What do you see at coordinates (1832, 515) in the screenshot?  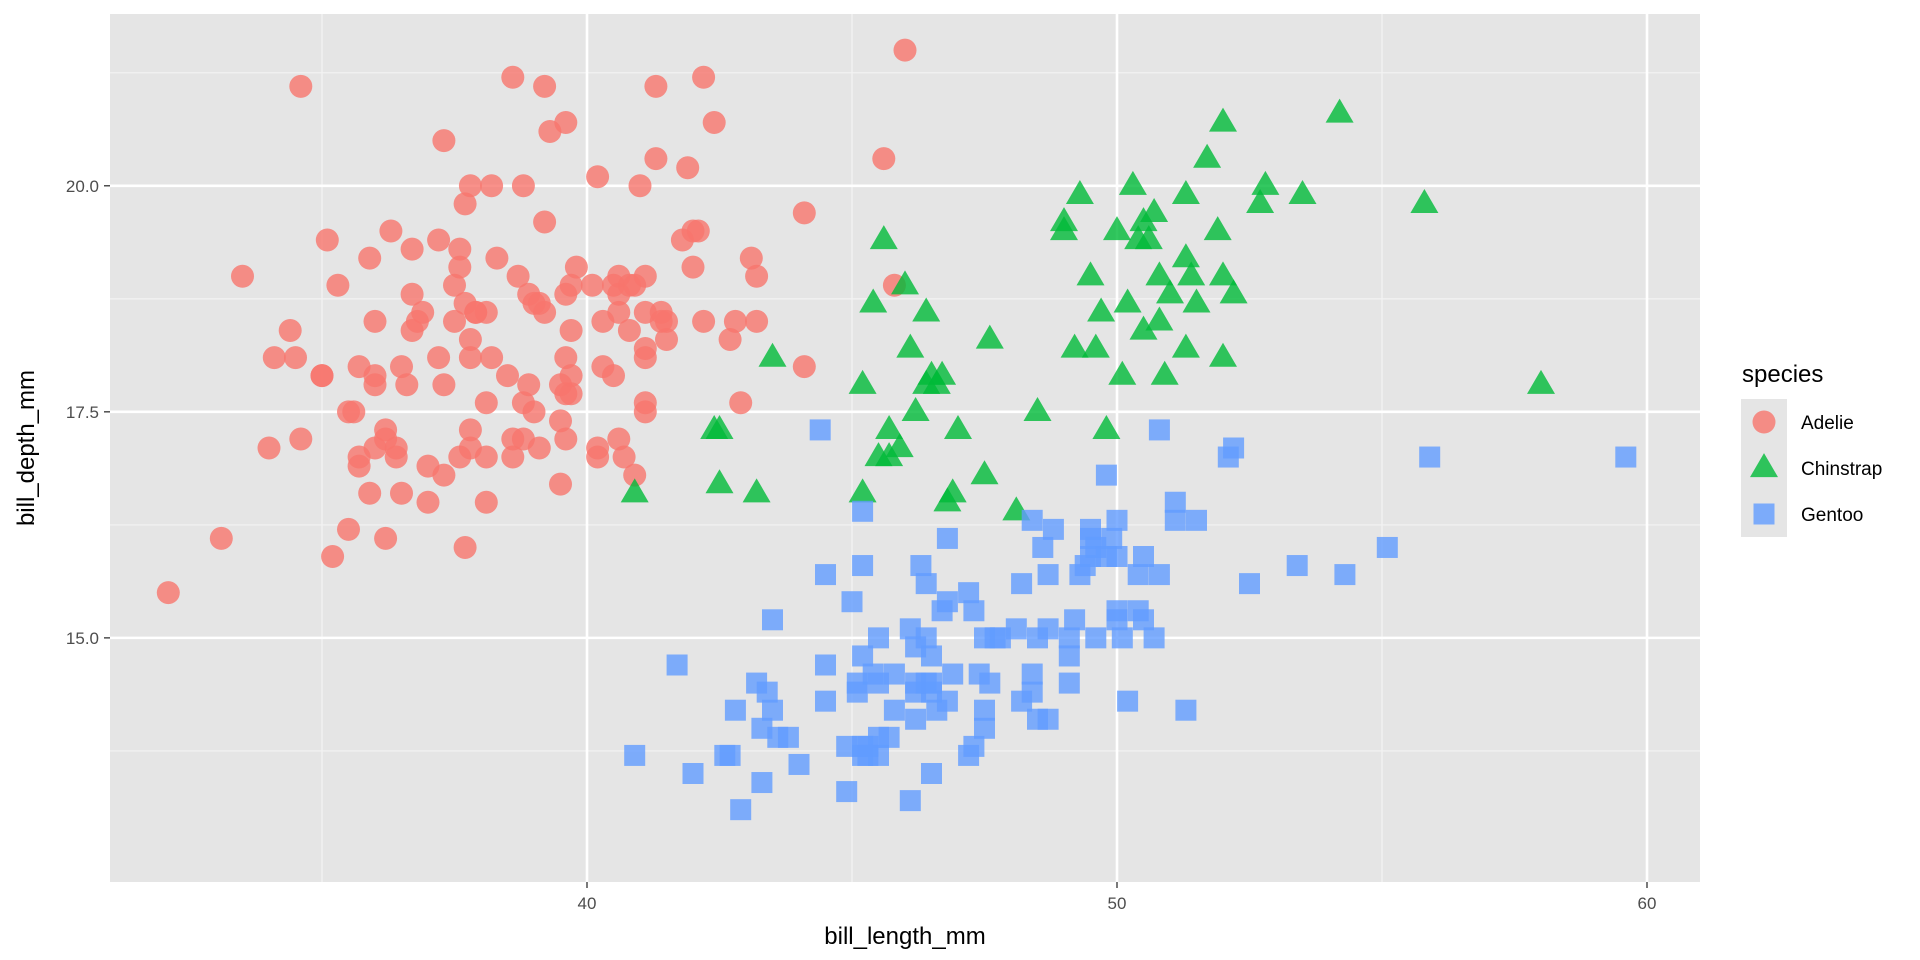 I see `legend-label-gentoo: Gentoo` at bounding box center [1832, 515].